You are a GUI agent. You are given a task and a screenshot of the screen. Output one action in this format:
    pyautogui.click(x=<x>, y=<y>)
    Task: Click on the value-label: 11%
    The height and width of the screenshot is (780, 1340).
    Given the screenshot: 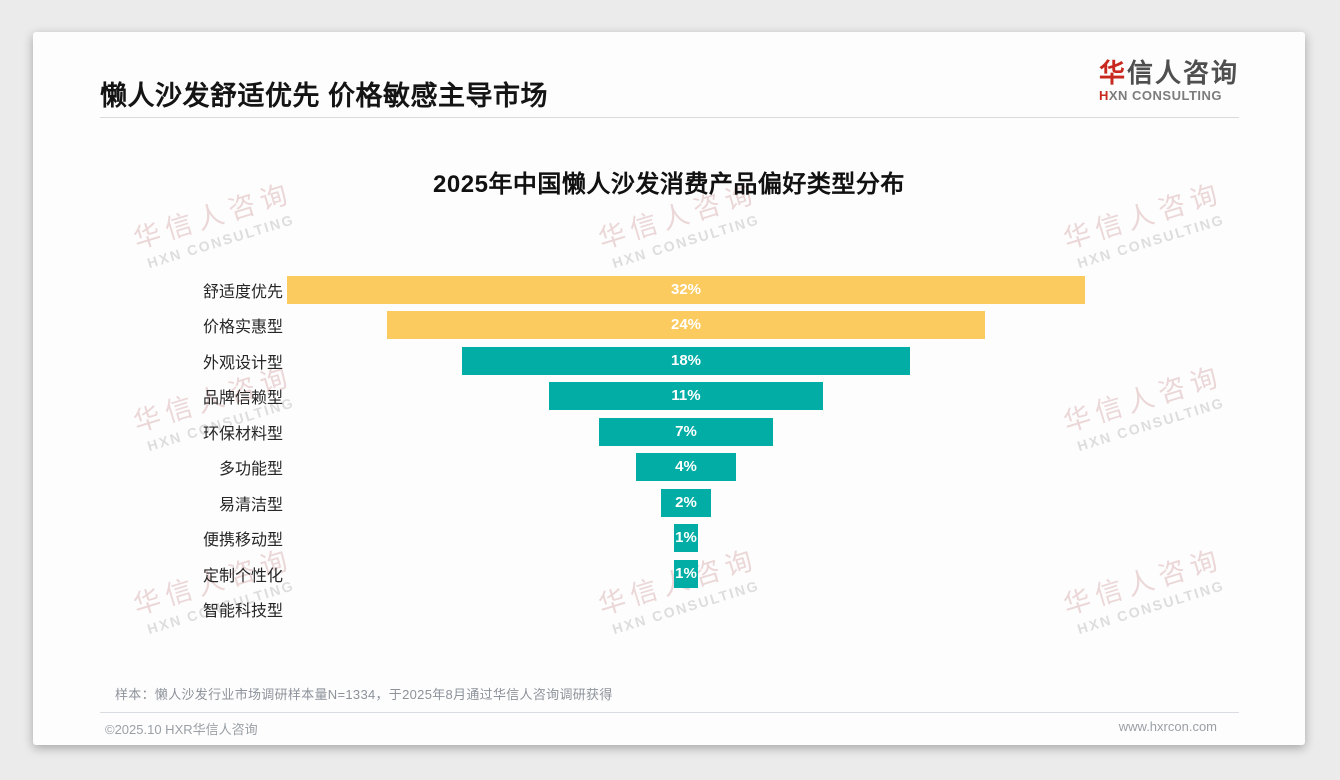 What is the action you would take?
    pyautogui.click(x=686, y=396)
    